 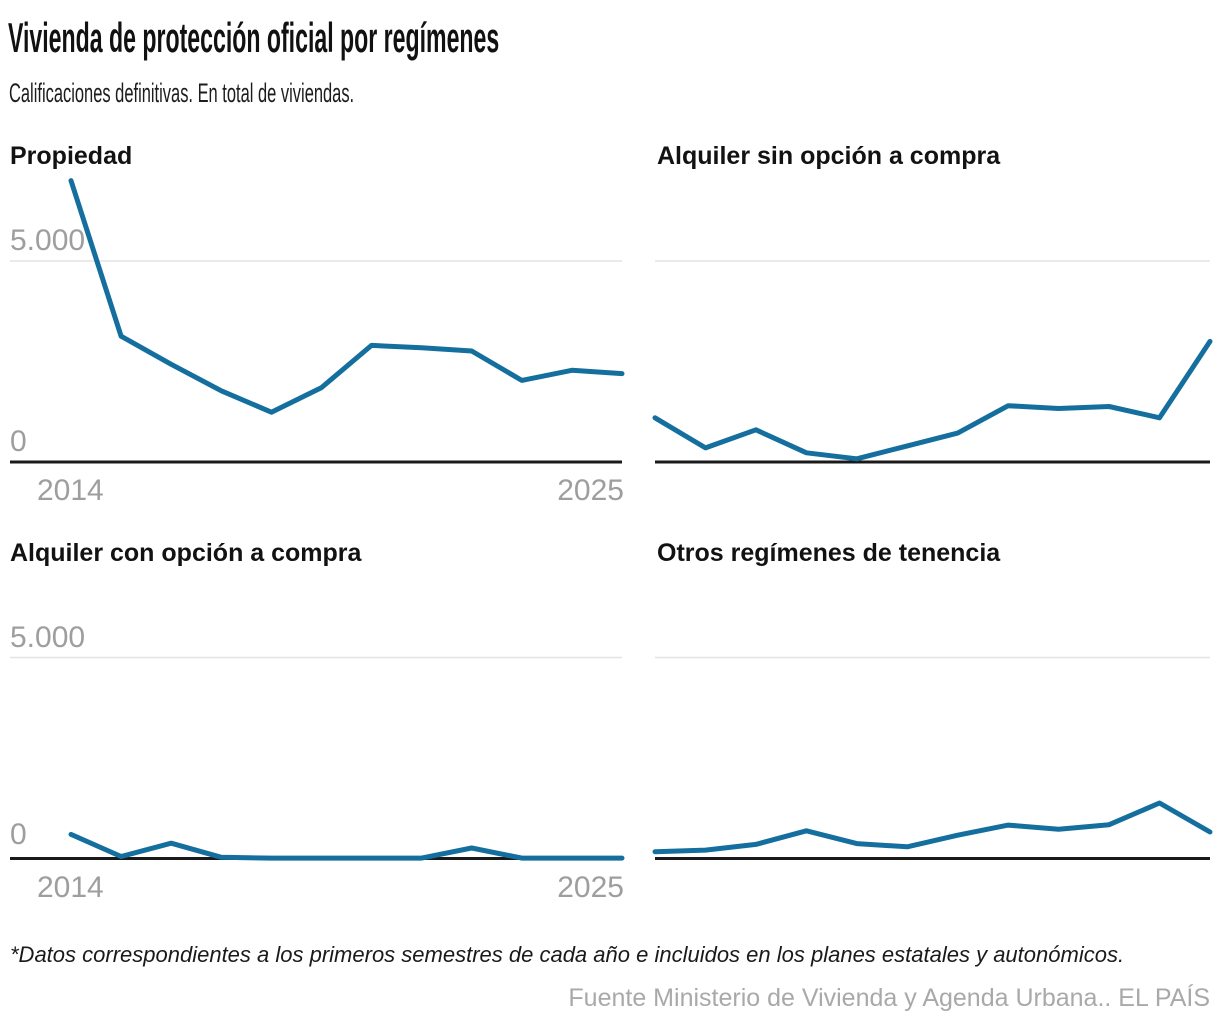 I want to click on y-axis-label-0-top-left: 0, so click(x=18, y=441).